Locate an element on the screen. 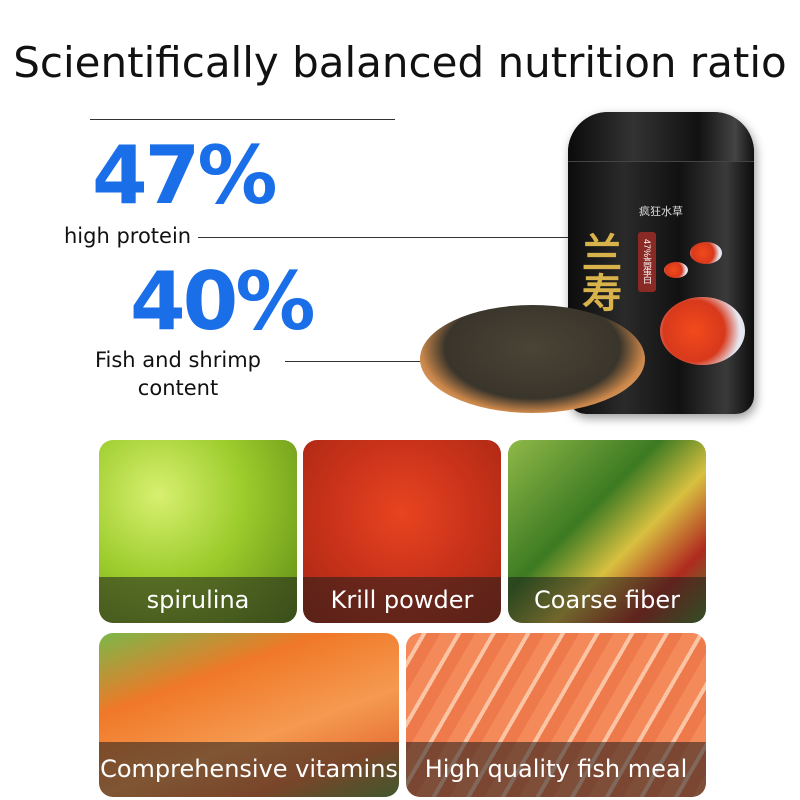 This screenshot has width=800, height=800. page-title: Scientifically balanced nutrition ratio is located at coordinates (400, 62).